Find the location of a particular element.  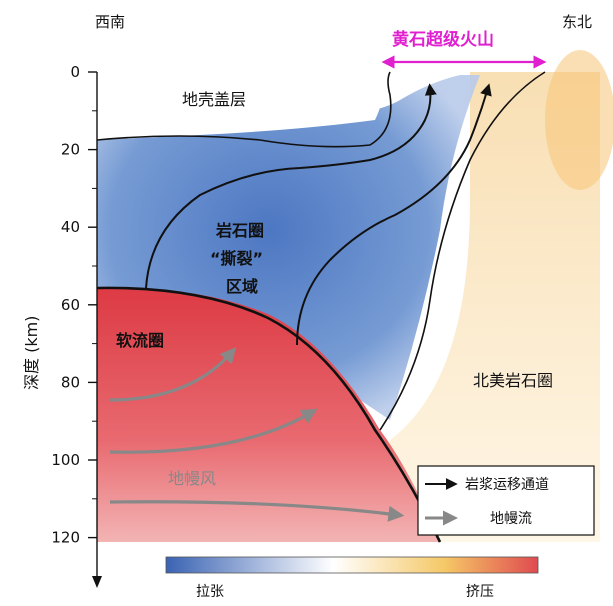

depth-tick-label: 80 is located at coordinates (70, 382).